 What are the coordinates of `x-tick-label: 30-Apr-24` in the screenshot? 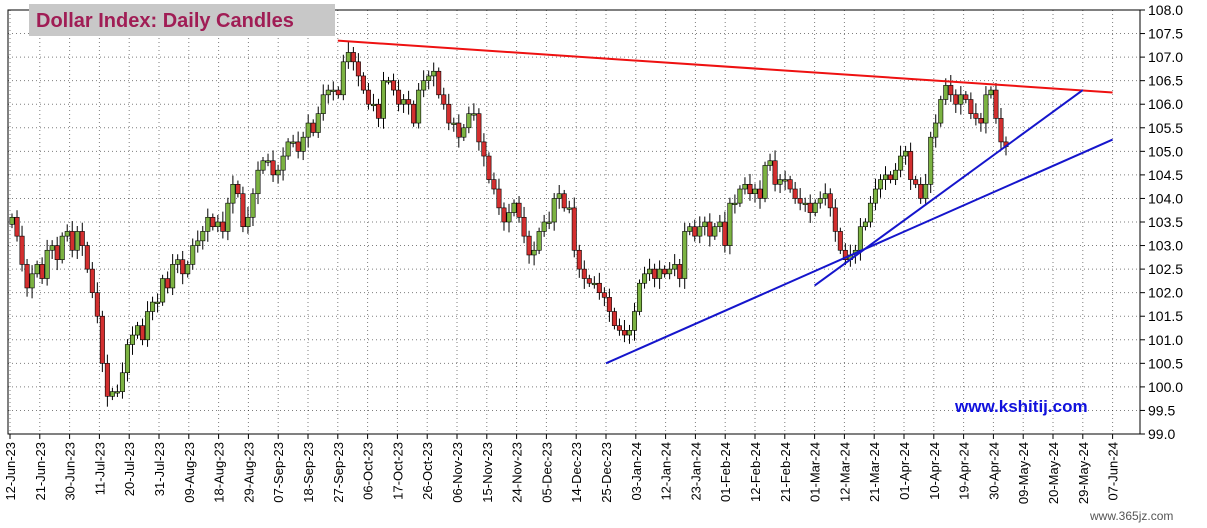 It's located at (993, 471).